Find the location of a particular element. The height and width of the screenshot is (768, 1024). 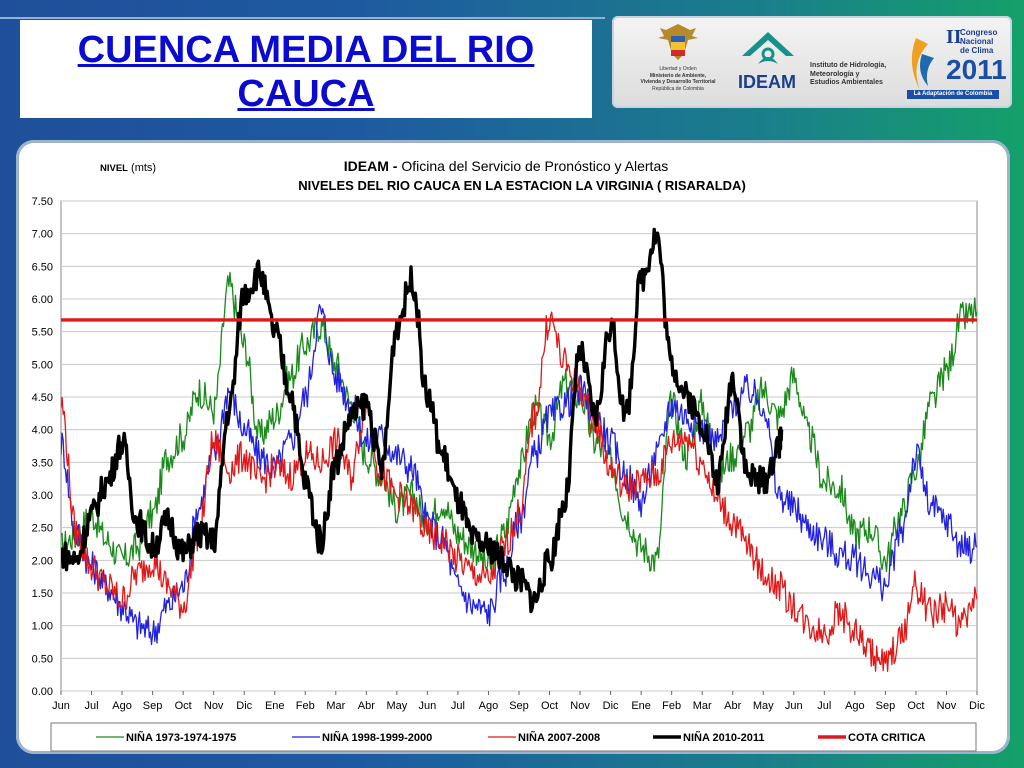

congreso-clima-logo-icon is located at coordinates (922, 64).